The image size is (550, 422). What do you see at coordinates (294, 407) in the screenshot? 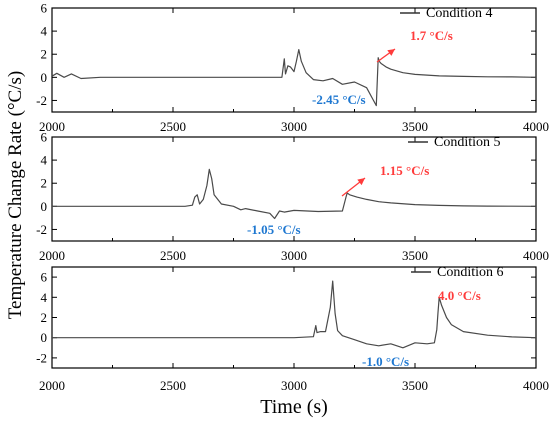
I see `x-axis-label: Time (s)` at bounding box center [294, 407].